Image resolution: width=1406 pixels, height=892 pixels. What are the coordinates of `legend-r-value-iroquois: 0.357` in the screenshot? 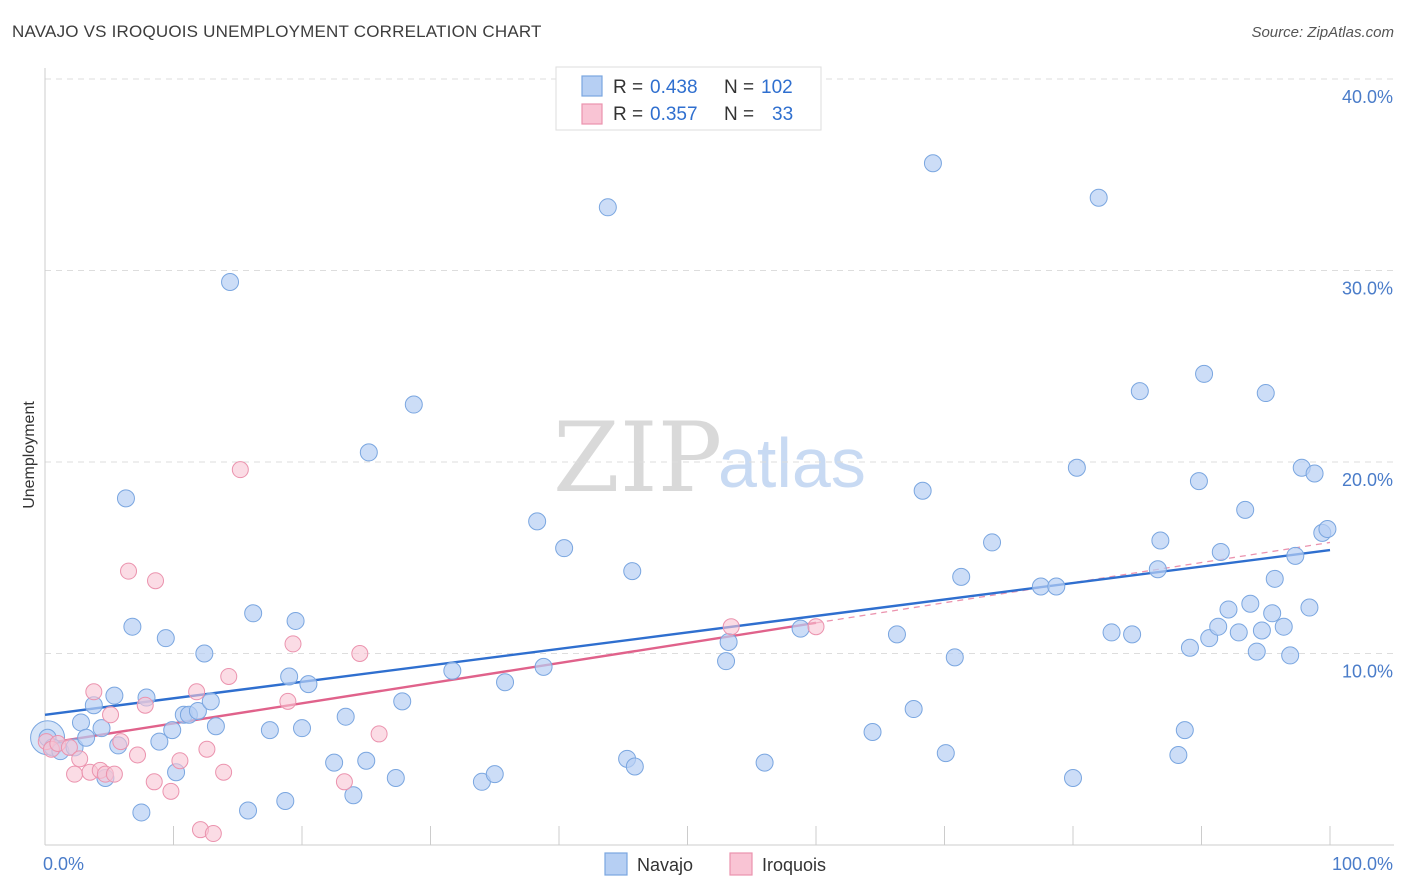 It's located at (674, 114).